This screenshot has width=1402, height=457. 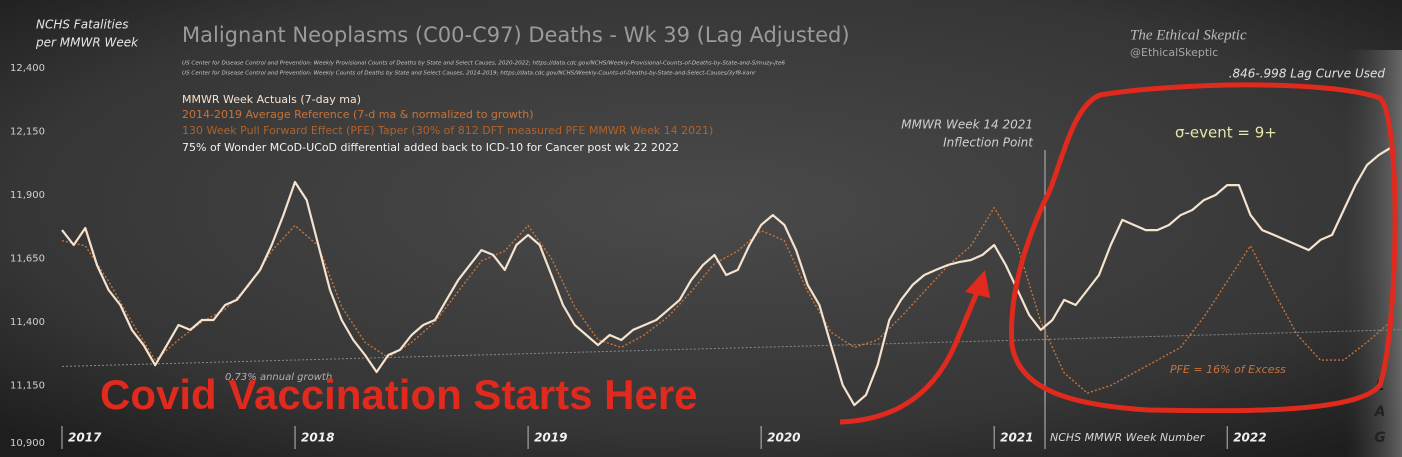 I want to click on y-tick-label: 12,400, so click(x=27, y=68).